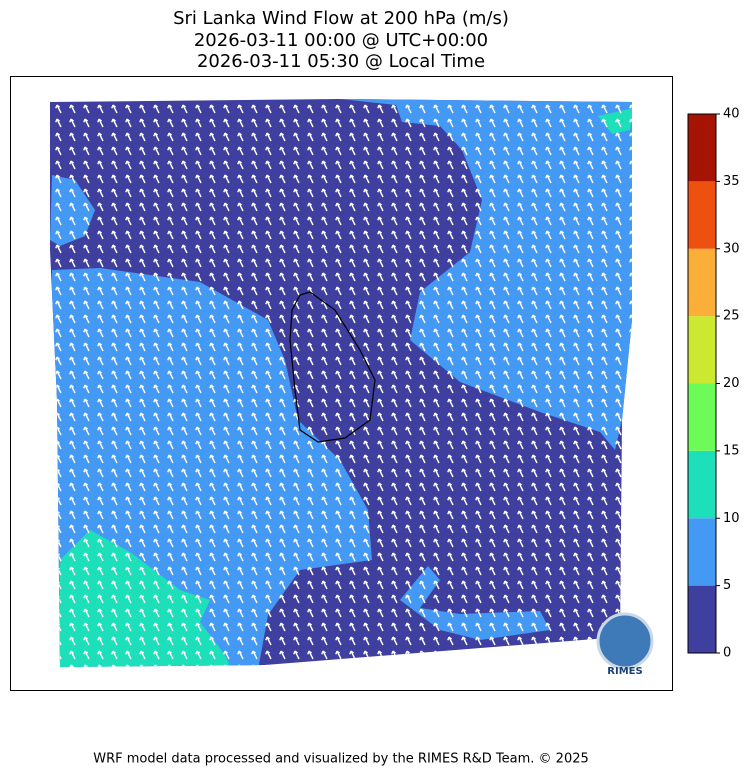  Describe the element at coordinates (332, 367) in the screenshot. I see `sri-lanka-outline` at that location.